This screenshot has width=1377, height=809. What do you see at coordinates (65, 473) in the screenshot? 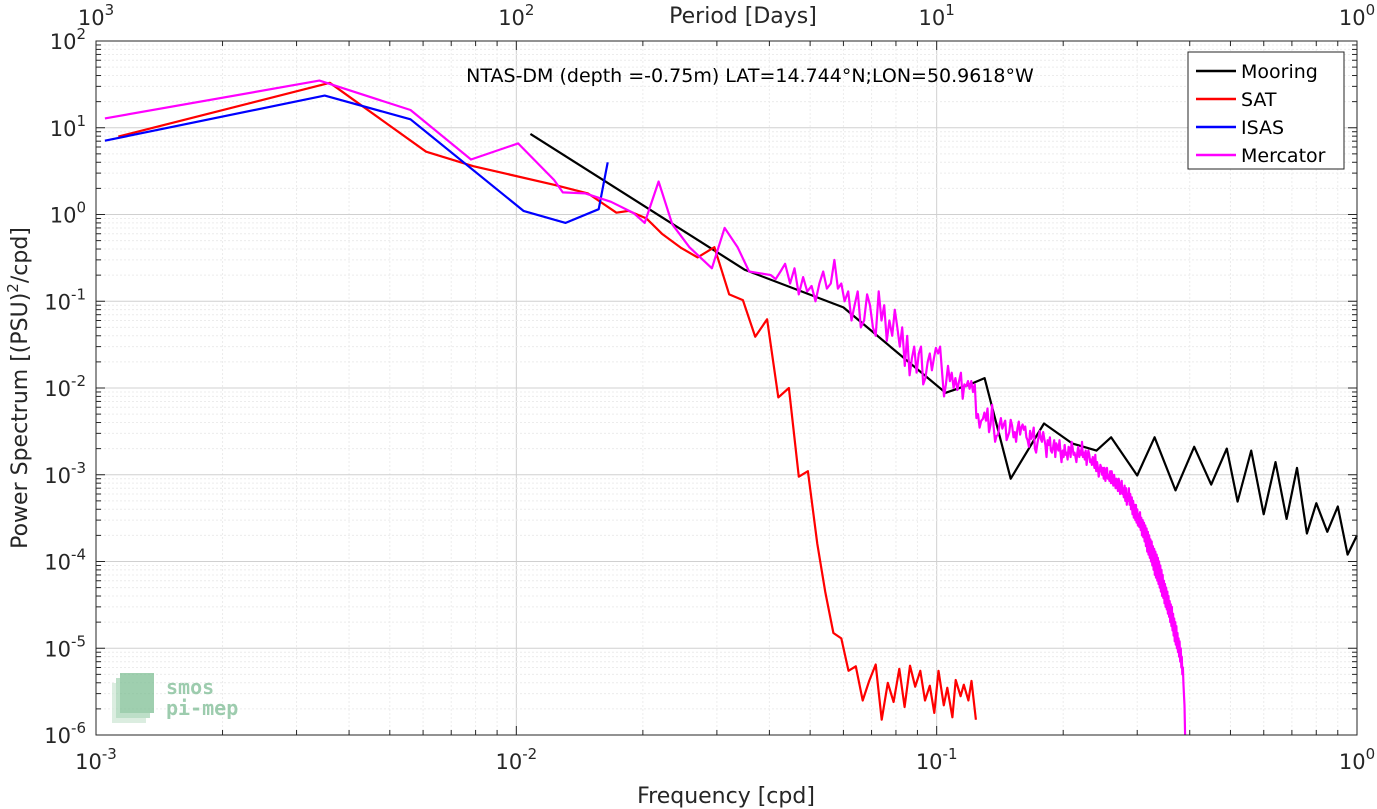
I see `y-tick-label: 10⁻³` at bounding box center [65, 473].